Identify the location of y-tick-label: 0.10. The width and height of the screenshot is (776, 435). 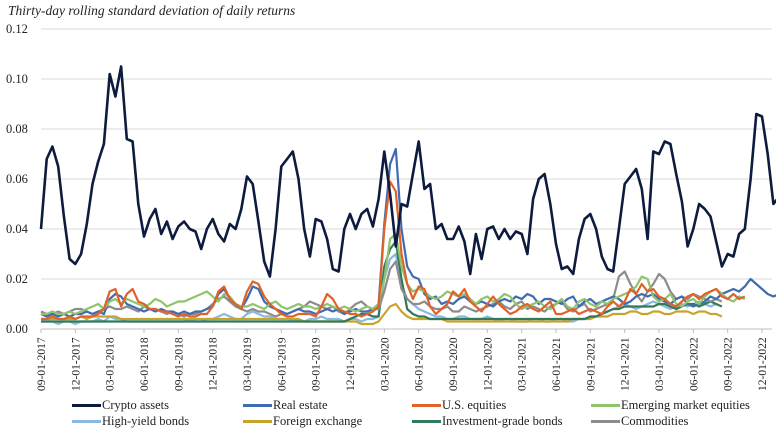
(17, 79).